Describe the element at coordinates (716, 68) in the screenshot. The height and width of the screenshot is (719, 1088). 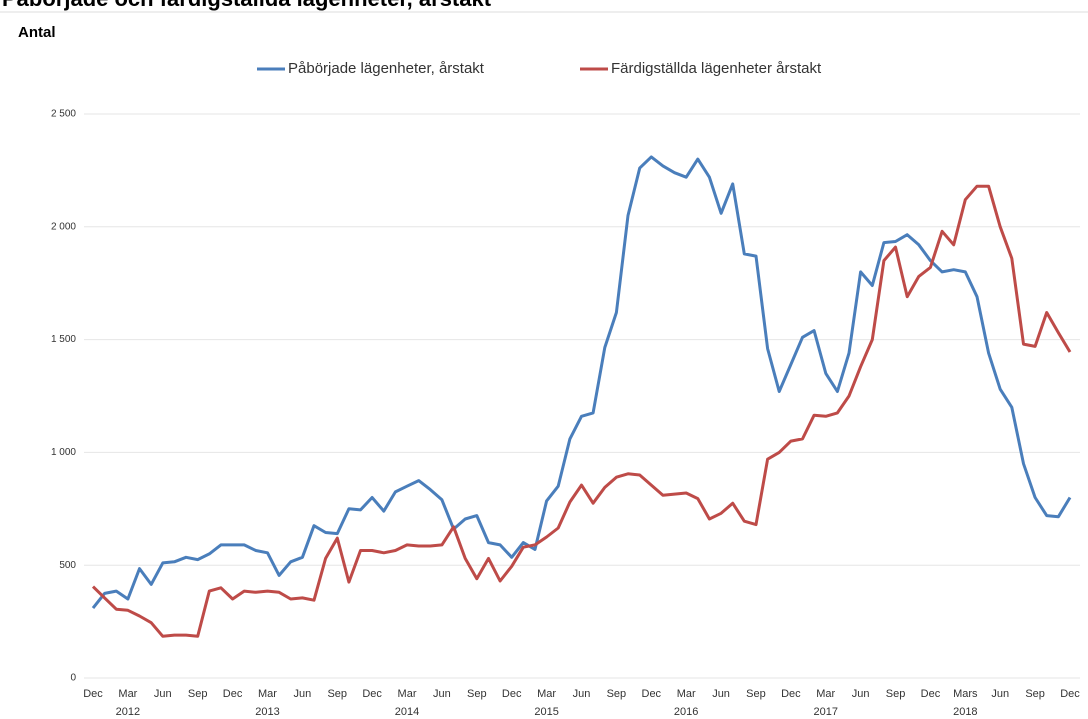
I see `legend-label: Färdigställda lägenheter årstakt` at that location.